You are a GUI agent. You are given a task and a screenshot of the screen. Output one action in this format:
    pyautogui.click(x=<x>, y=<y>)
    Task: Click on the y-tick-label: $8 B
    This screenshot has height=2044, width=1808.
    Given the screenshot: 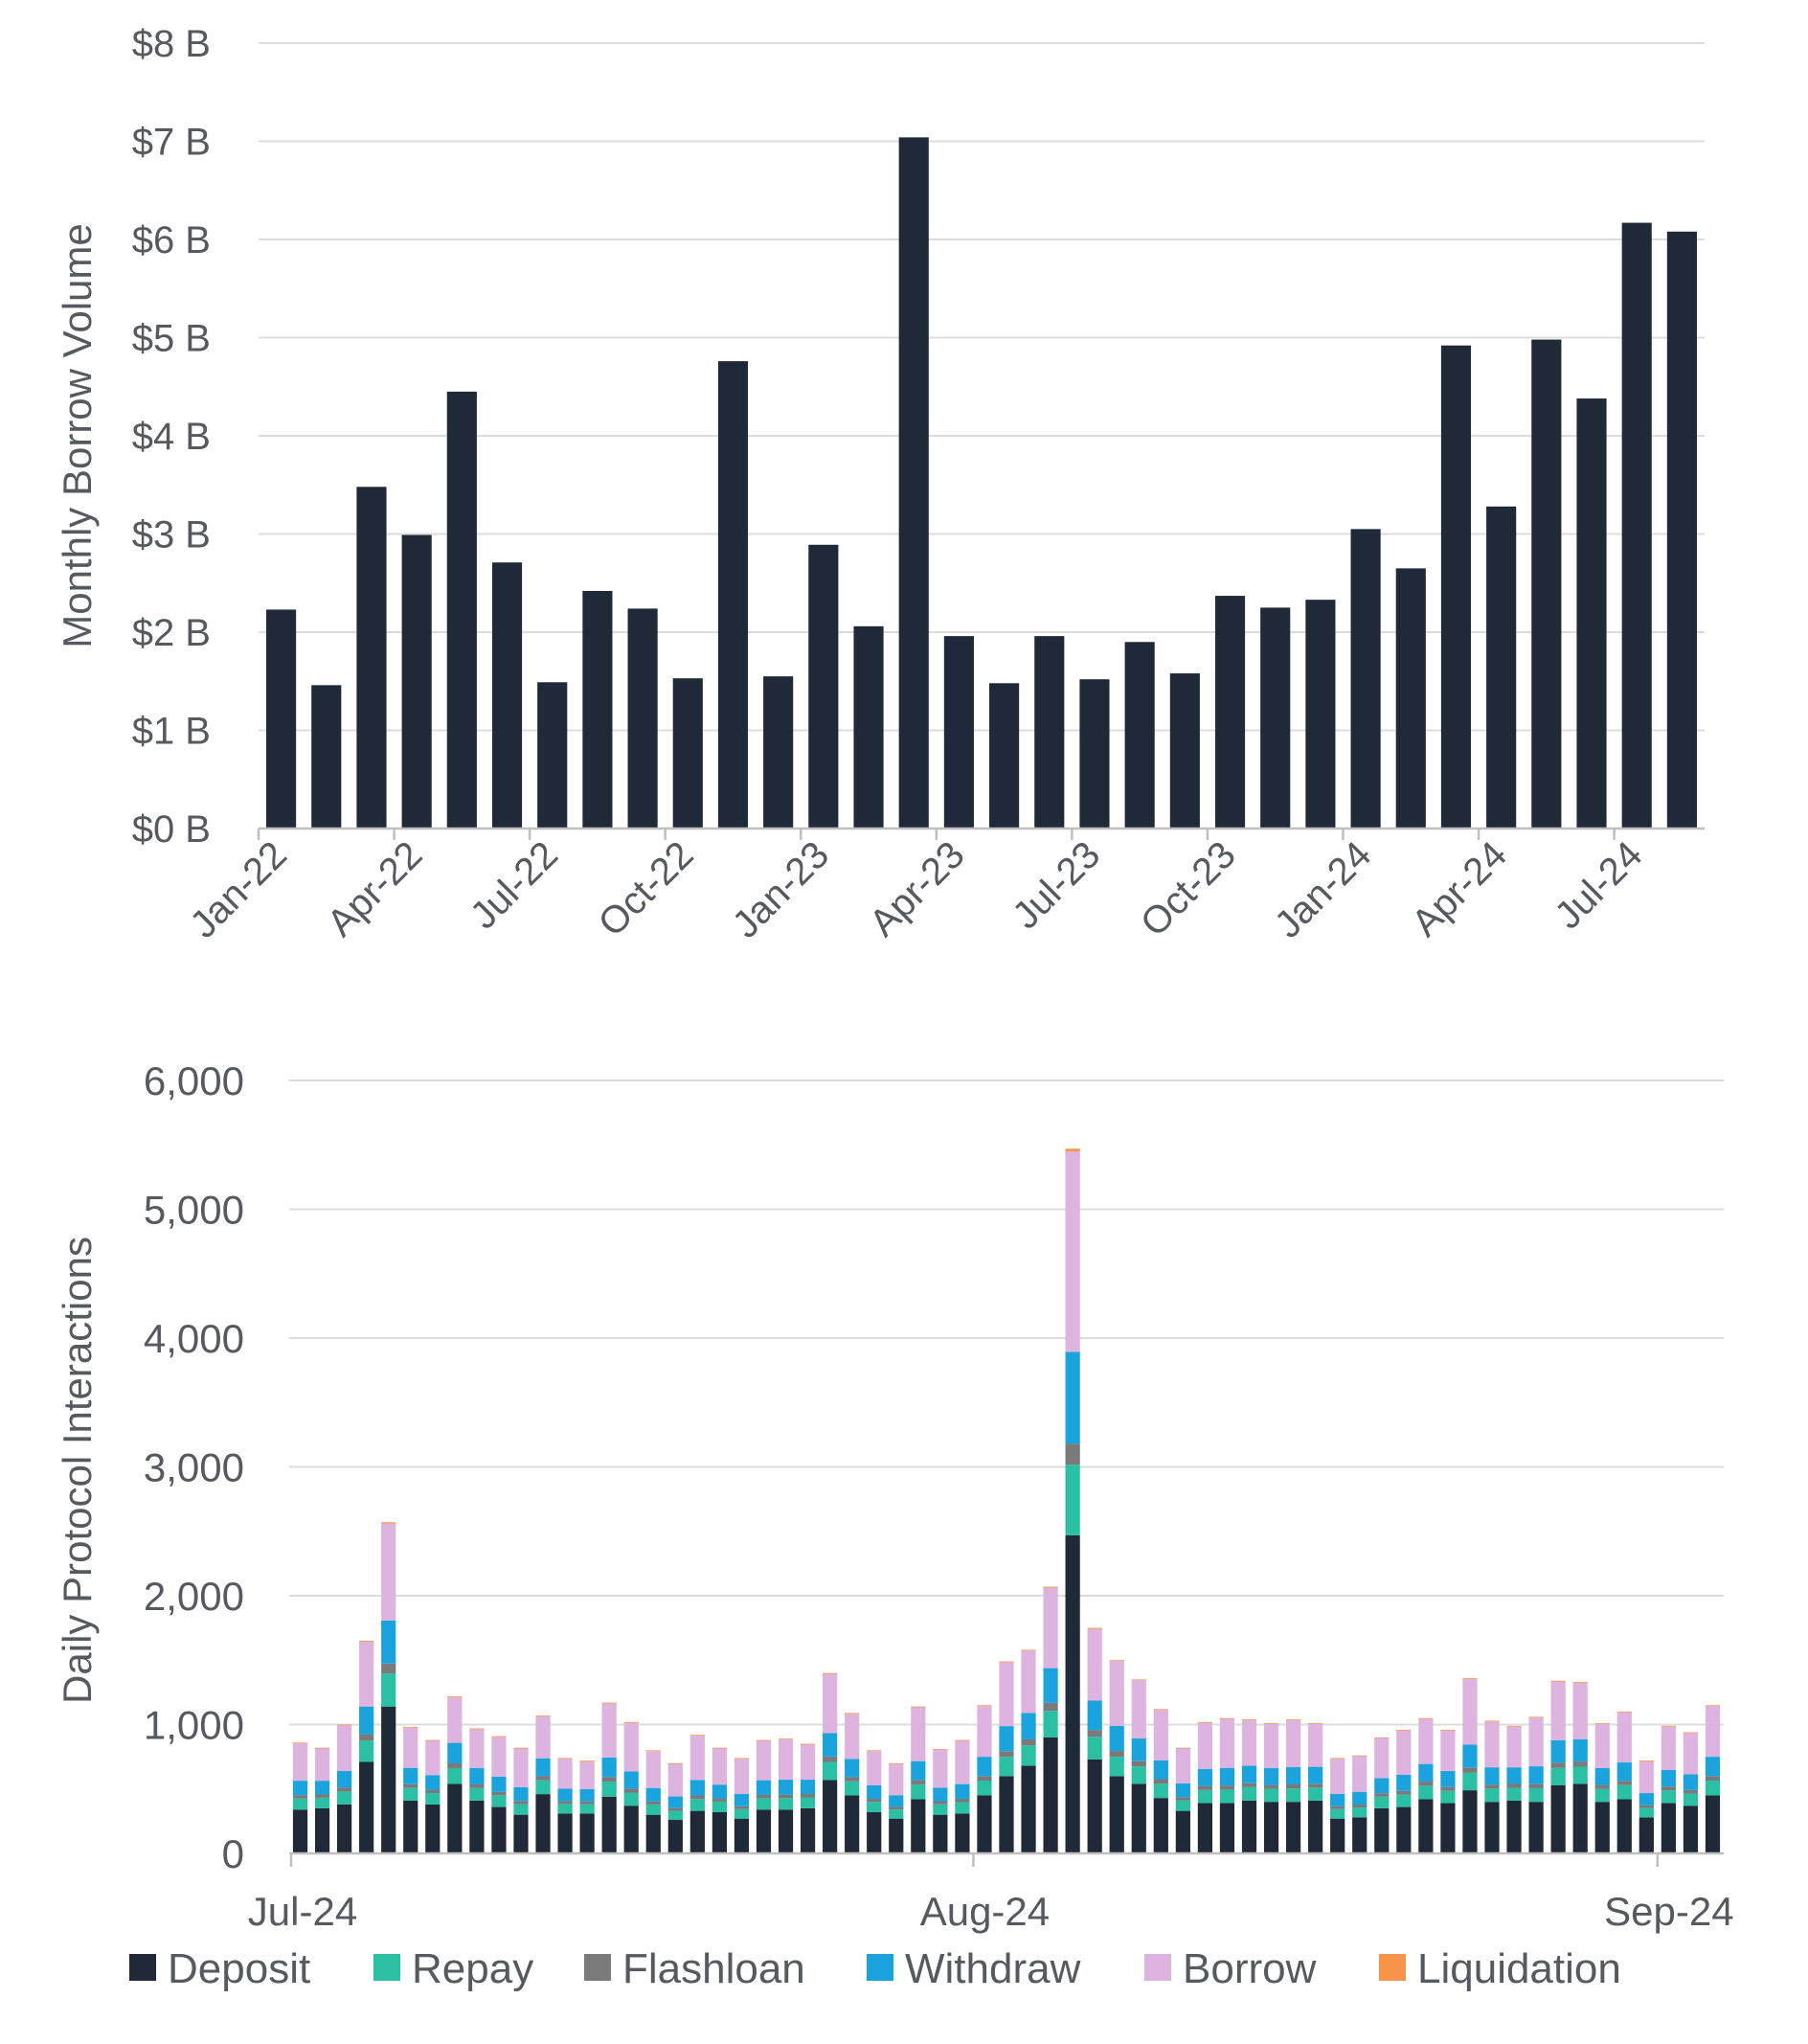 What is the action you would take?
    pyautogui.click(x=172, y=44)
    